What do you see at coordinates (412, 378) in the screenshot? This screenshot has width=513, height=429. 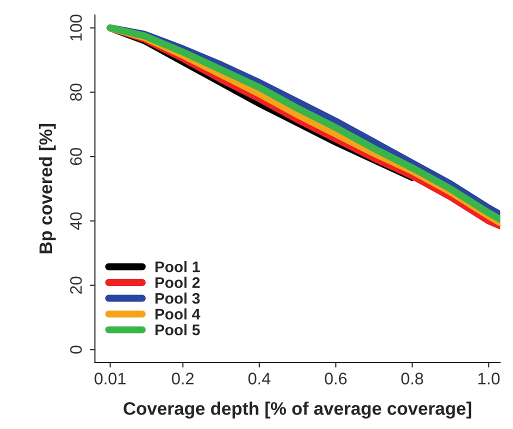 I see `x-tick-label: 0.8` at bounding box center [412, 378].